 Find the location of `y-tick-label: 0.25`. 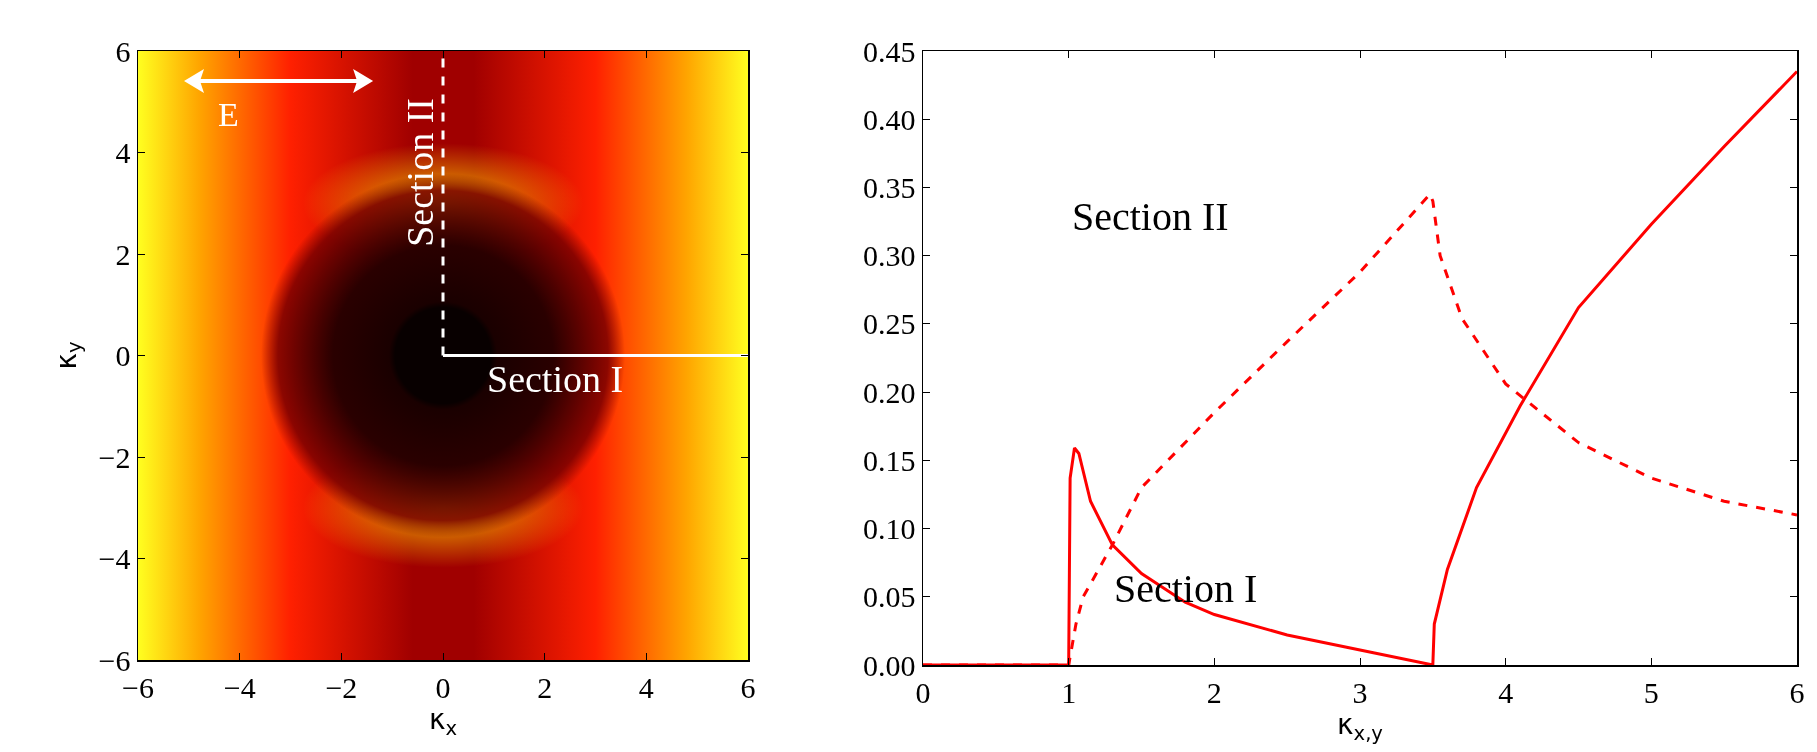

y-tick-label: 0.25 is located at coordinates (889, 324).